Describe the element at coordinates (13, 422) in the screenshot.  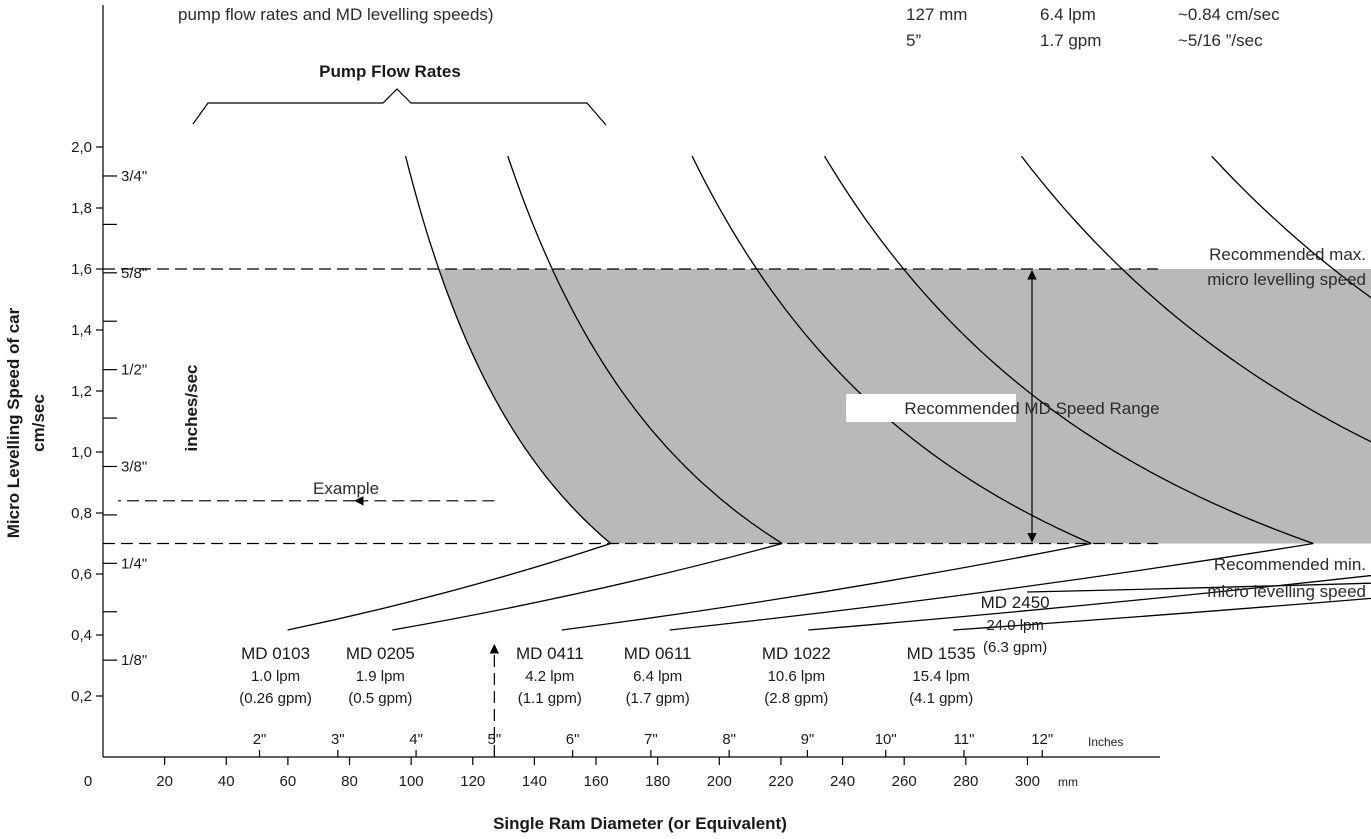
I see `y-axis-title-line1: Micro Levelling Speed of car` at that location.